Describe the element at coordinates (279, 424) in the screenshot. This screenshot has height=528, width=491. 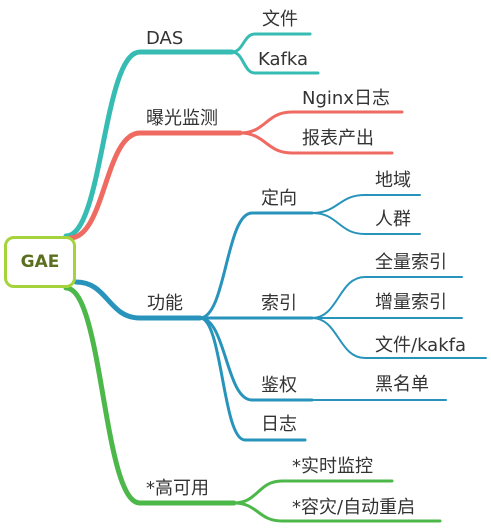
I see `node-log: 日志` at that location.